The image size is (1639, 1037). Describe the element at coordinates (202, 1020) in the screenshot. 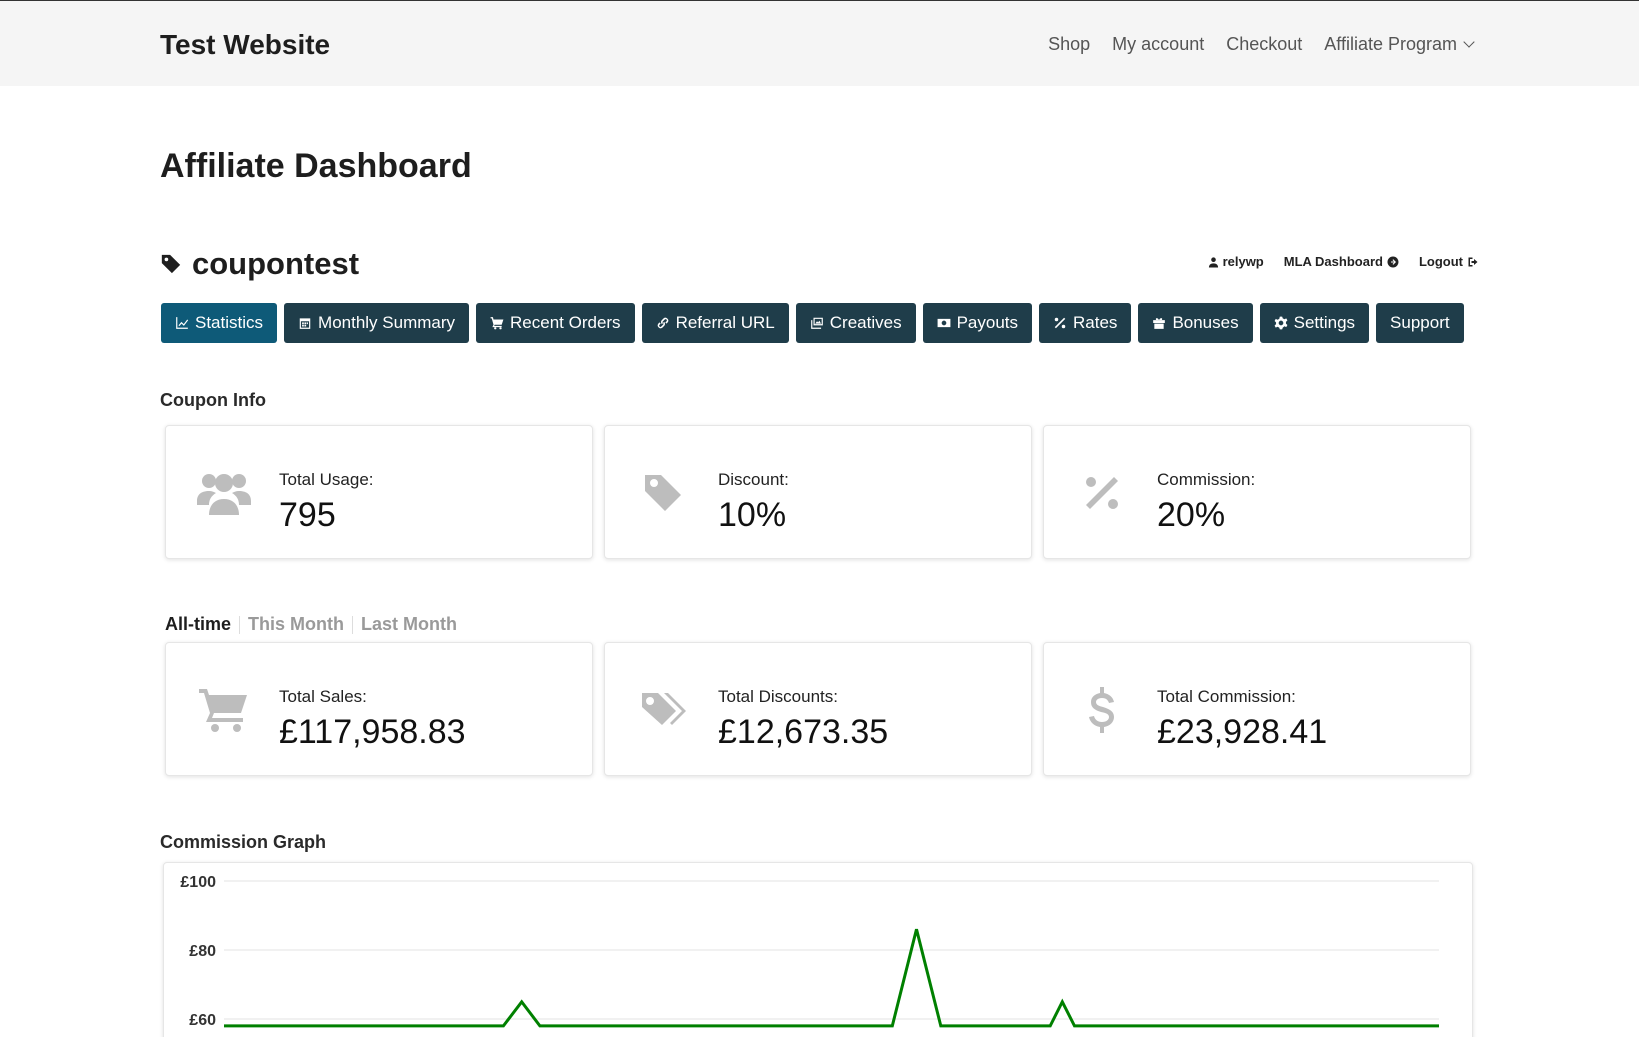

I see `y-tick-label: £60` at that location.